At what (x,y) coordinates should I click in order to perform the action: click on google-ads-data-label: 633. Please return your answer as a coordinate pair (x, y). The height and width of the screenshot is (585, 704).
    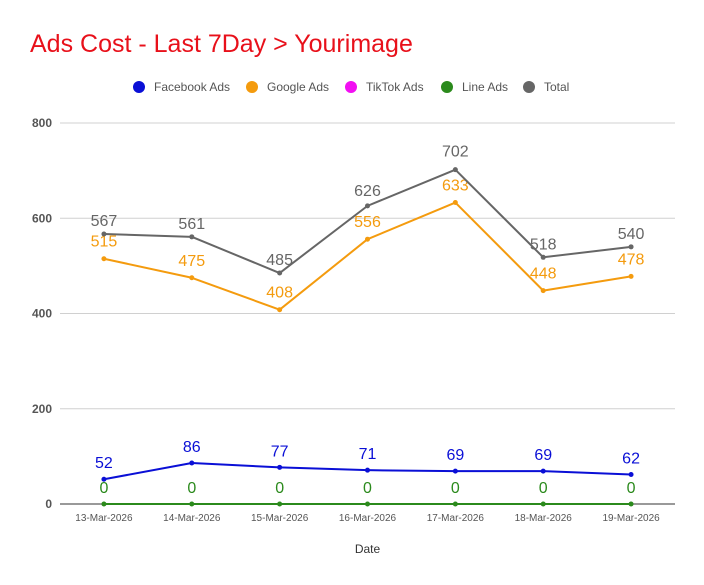
    Looking at the image, I should click on (455, 186).